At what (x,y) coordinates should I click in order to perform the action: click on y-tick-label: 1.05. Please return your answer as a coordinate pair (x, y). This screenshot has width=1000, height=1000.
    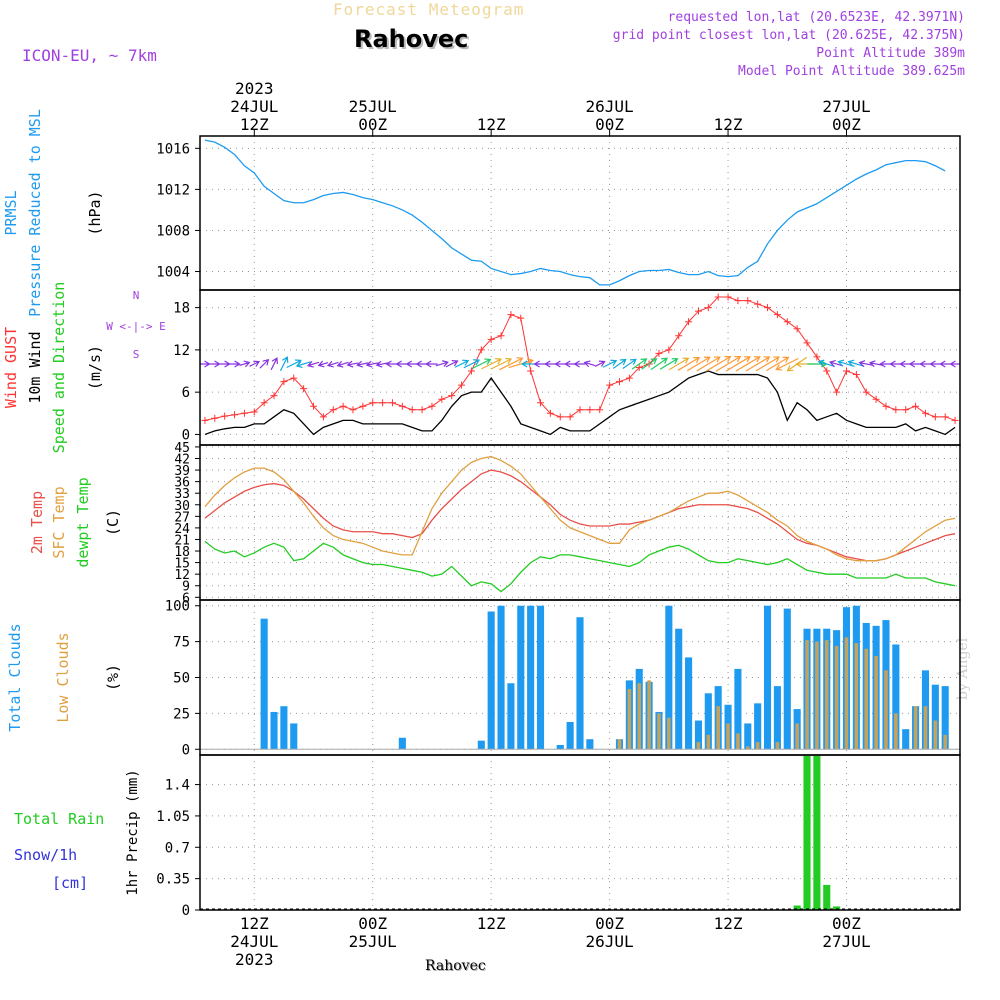
    Looking at the image, I should click on (173, 817).